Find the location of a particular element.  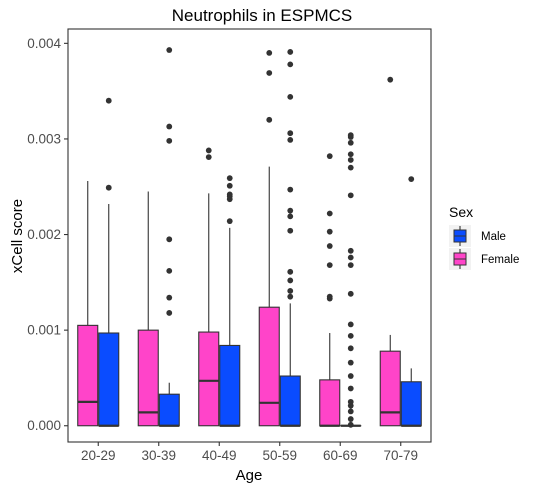

legend-items: Male Female is located at coordinates (484, 247).